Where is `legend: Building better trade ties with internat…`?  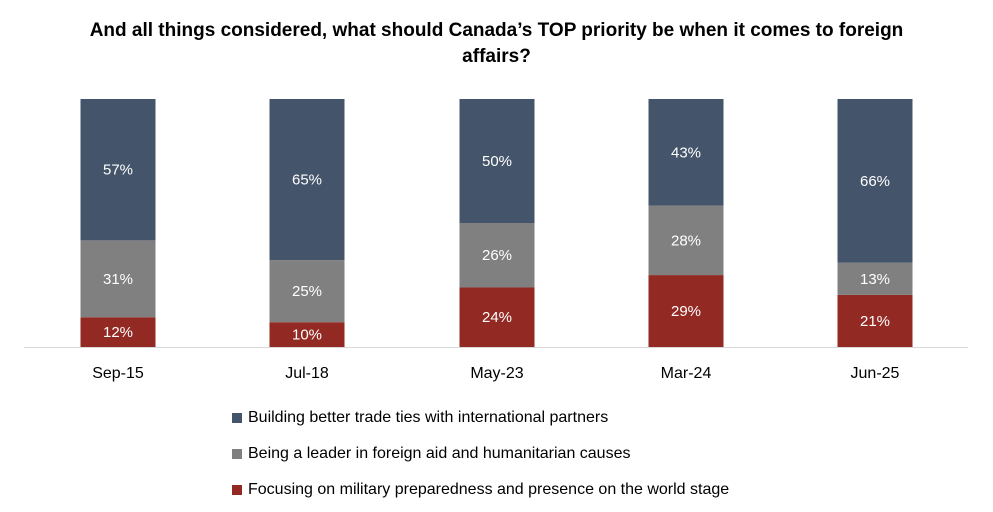
legend: Building better trade ties with internat… is located at coordinates (542, 454).